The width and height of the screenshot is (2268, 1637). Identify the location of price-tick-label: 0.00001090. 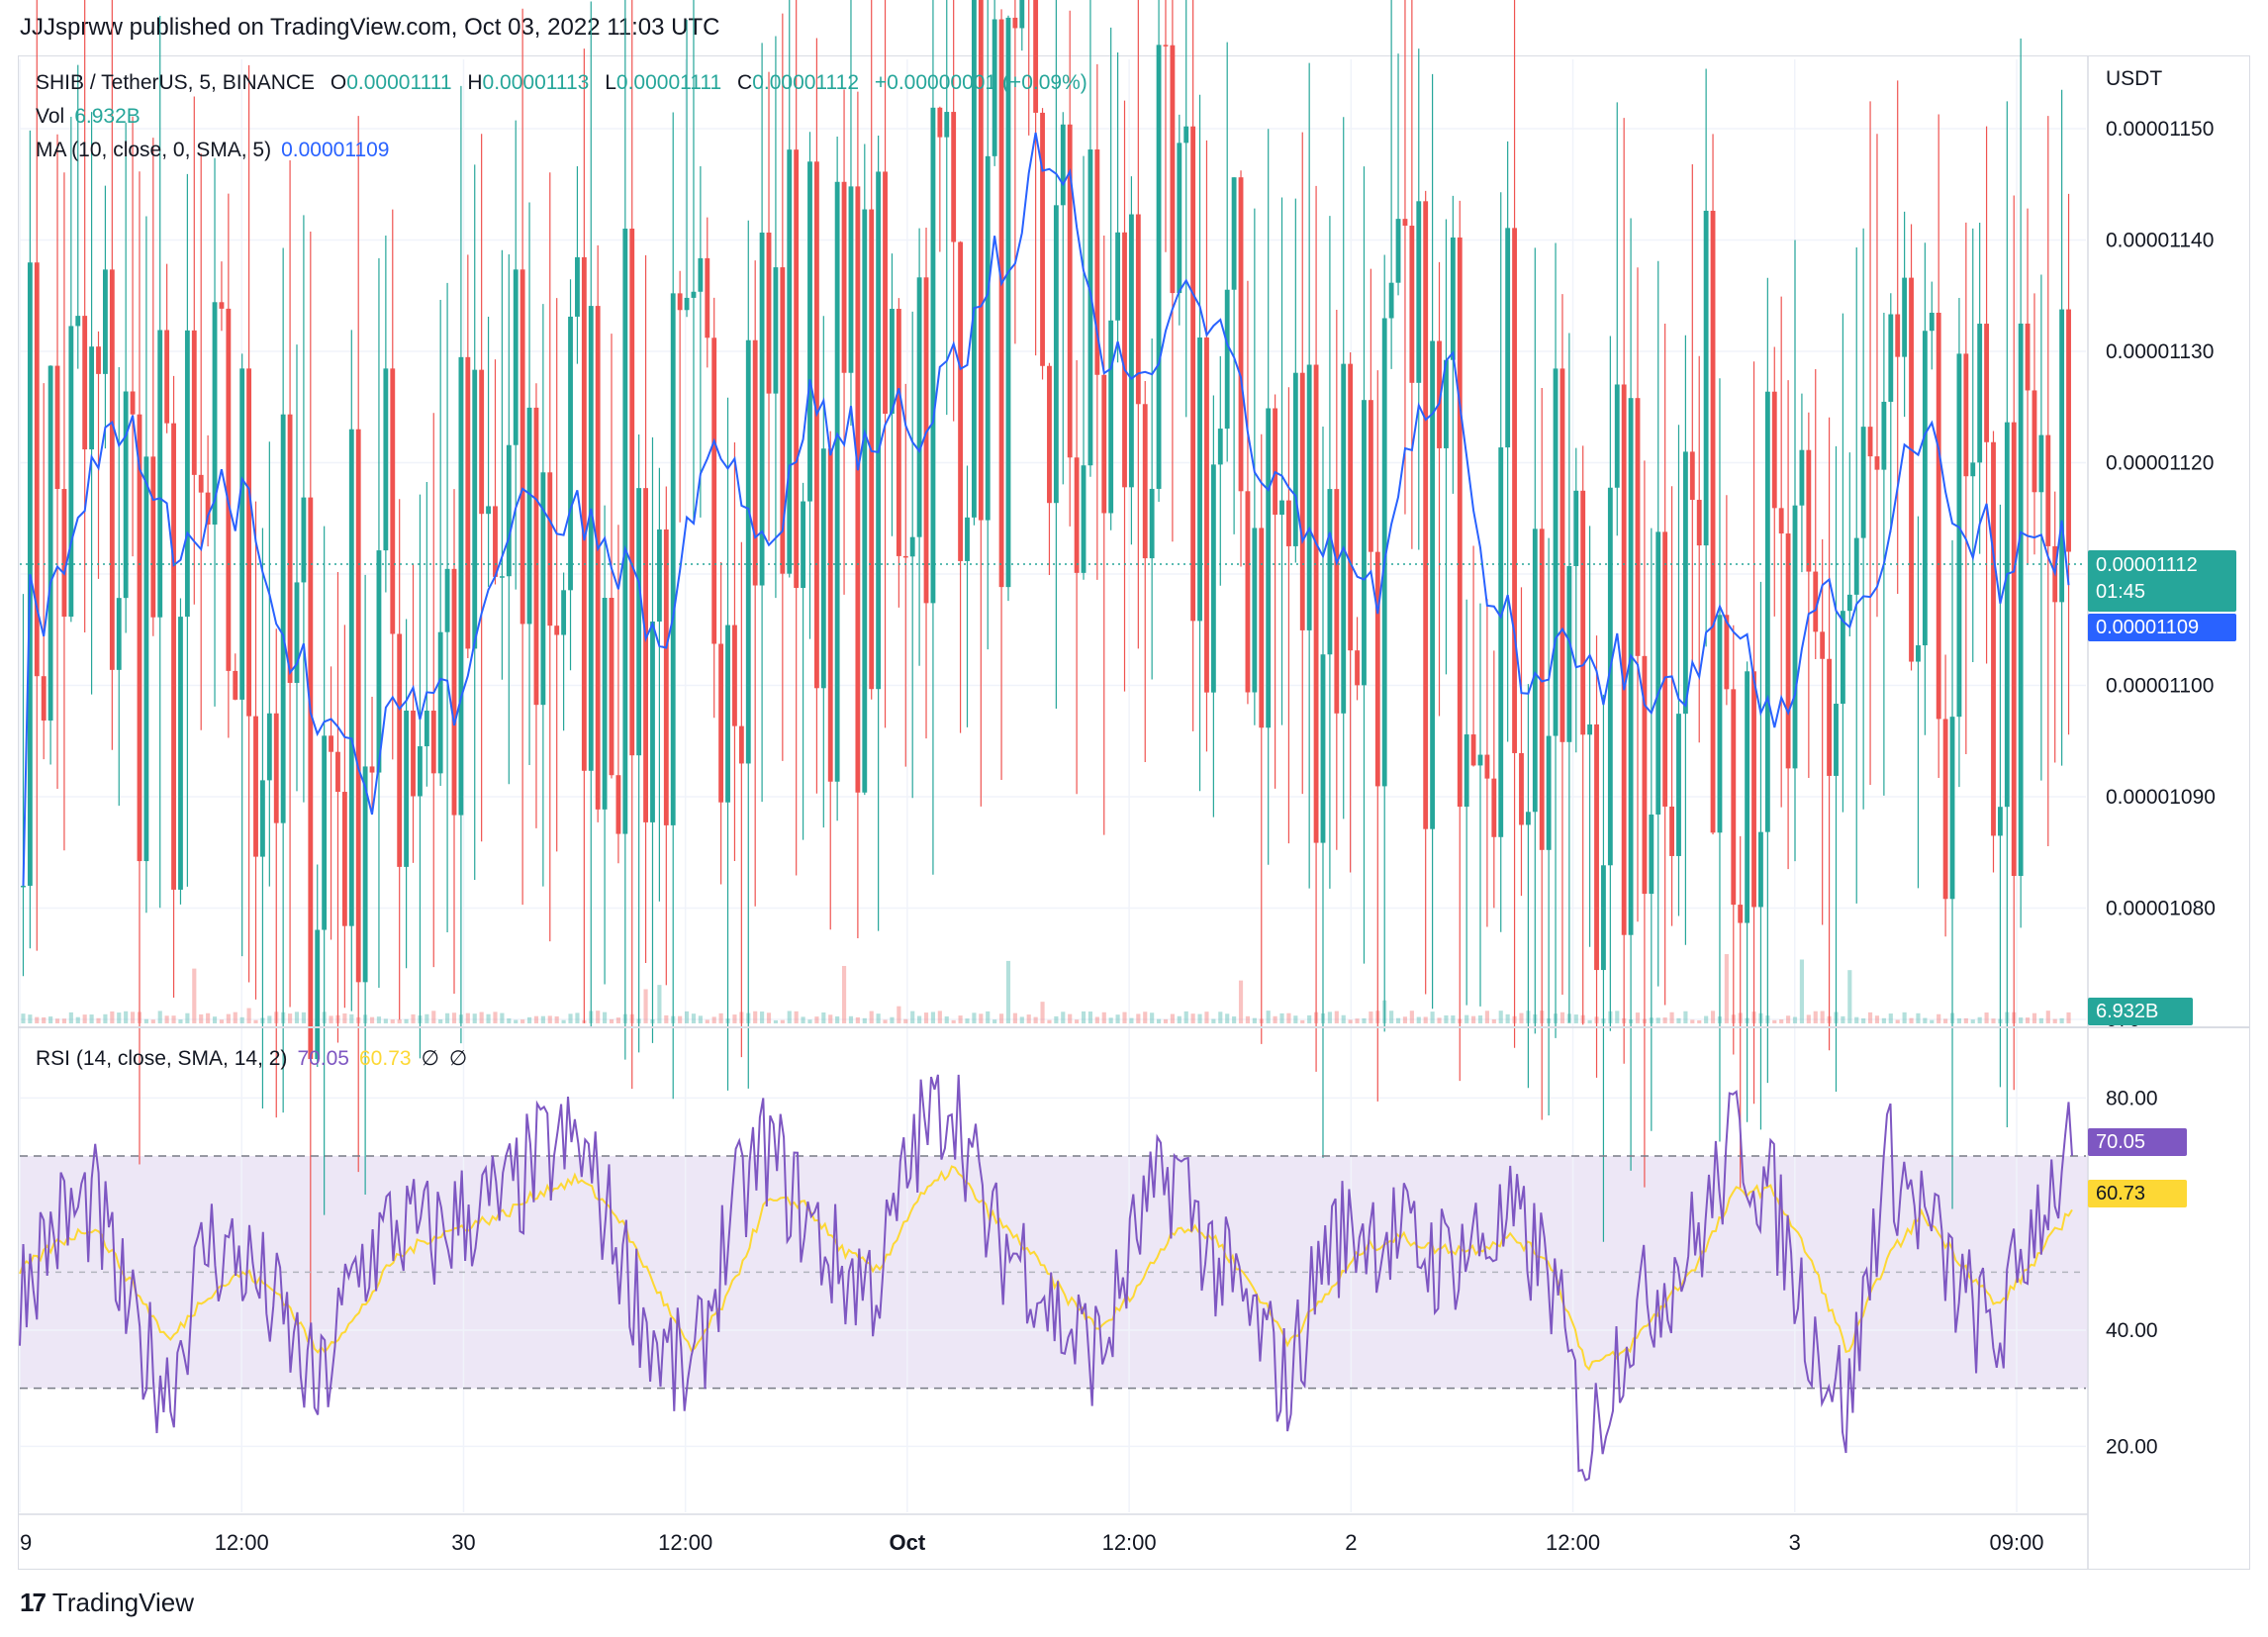
(2161, 797).